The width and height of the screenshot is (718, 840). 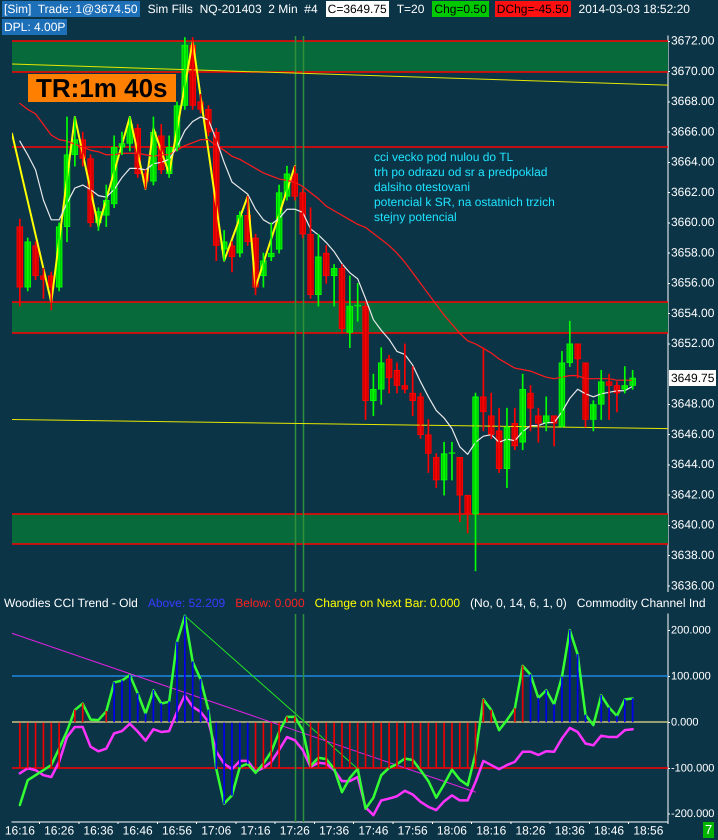 I want to click on y-tick-label: 3636.00, so click(x=693, y=585).